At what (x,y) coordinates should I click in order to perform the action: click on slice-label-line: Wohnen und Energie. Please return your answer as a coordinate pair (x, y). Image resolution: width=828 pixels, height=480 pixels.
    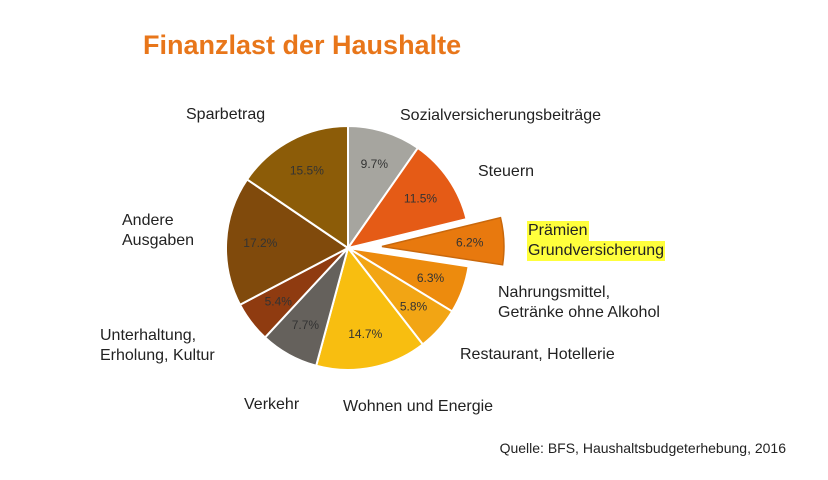
    Looking at the image, I should click on (418, 406).